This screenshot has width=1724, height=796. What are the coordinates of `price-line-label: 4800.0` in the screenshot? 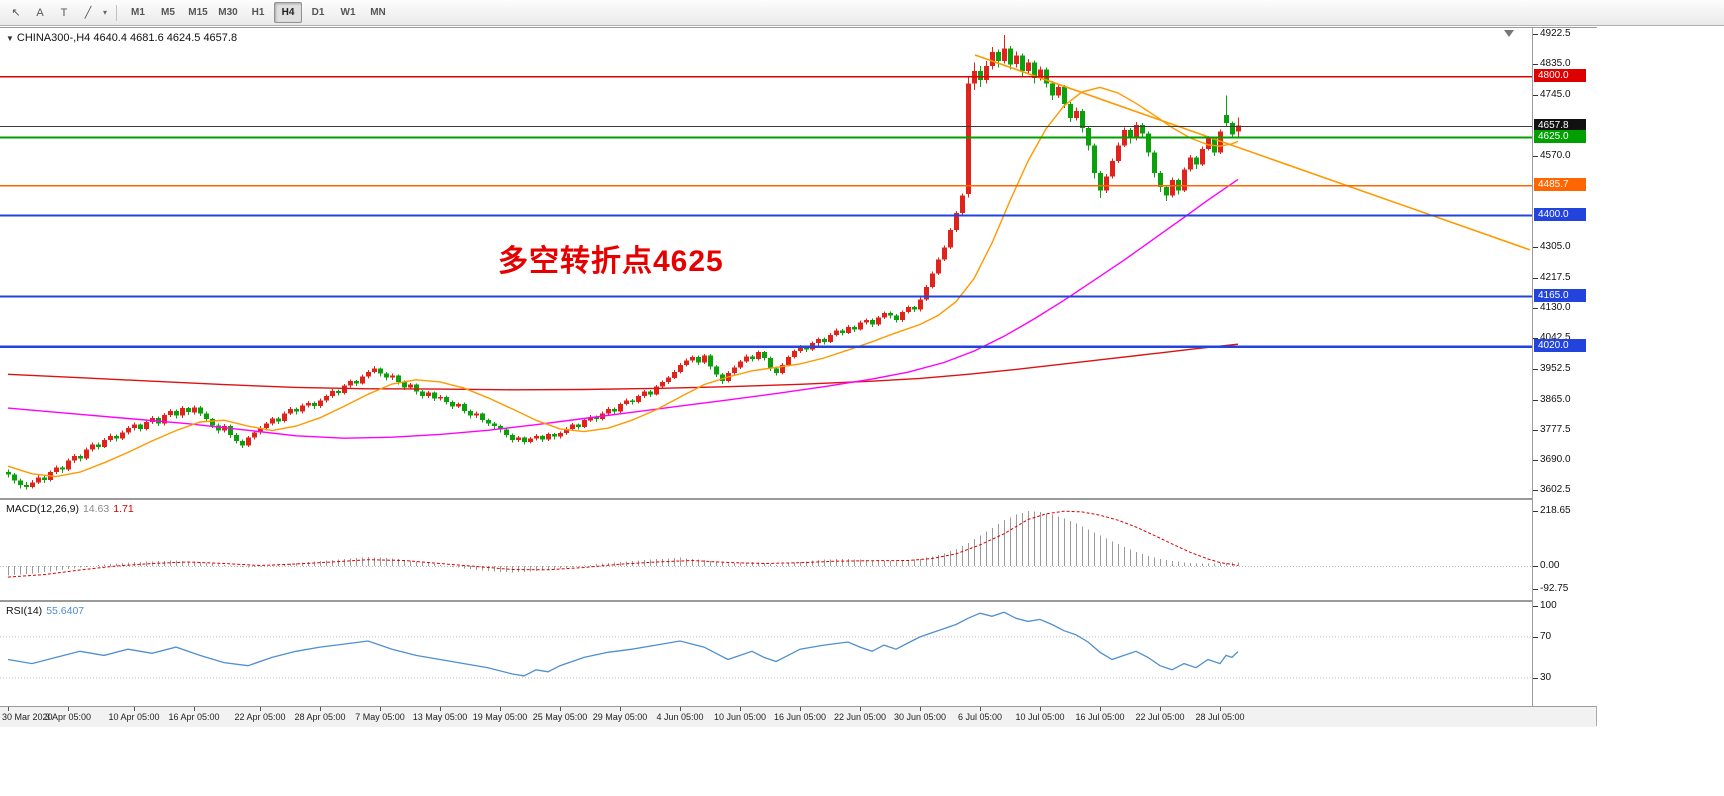 It's located at (1560, 75).